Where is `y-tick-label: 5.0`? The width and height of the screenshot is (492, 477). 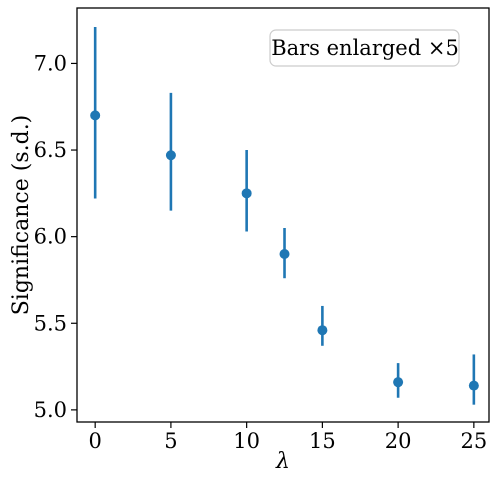 y-tick-label: 5.0 is located at coordinates (50, 410).